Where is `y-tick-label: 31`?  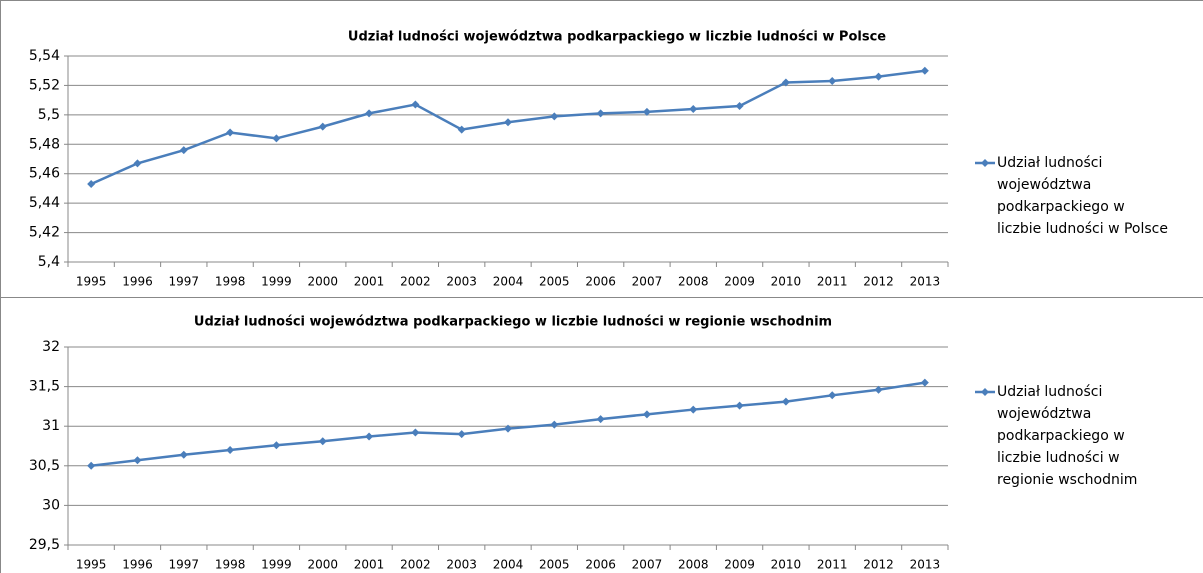 y-tick-label: 31 is located at coordinates (51, 426).